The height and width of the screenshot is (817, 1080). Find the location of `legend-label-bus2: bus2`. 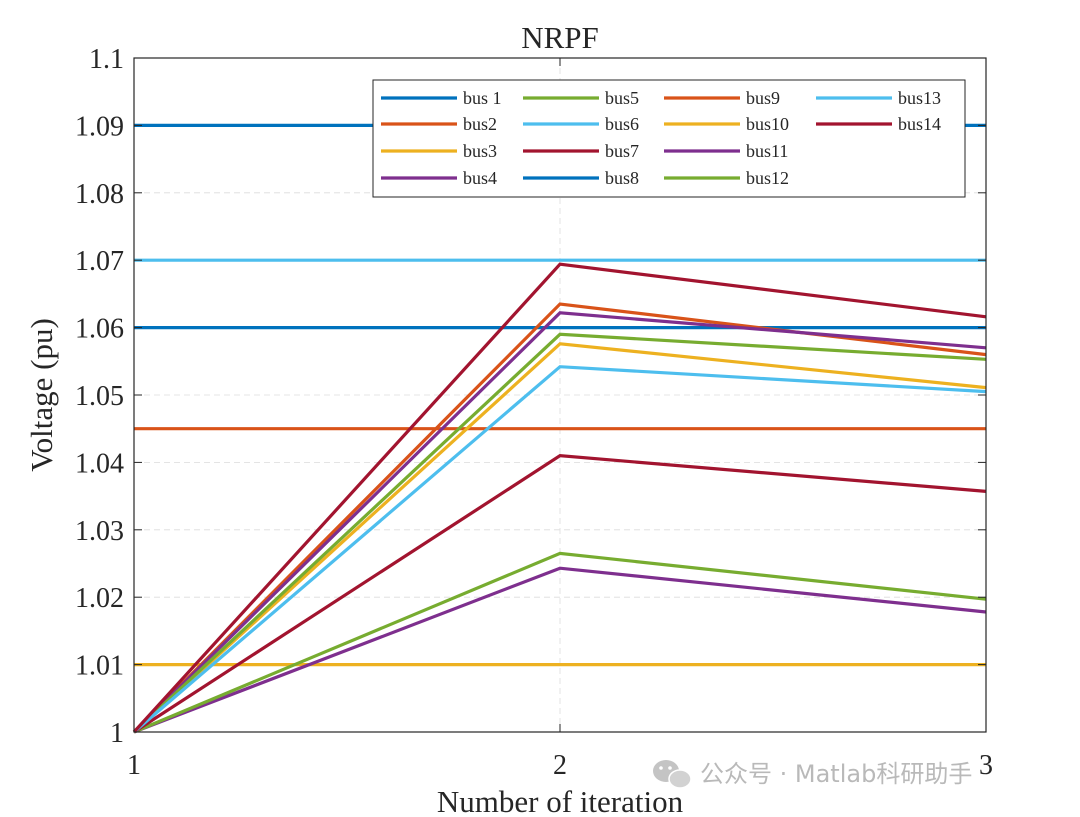

legend-label-bus2: bus2 is located at coordinates (480, 124).